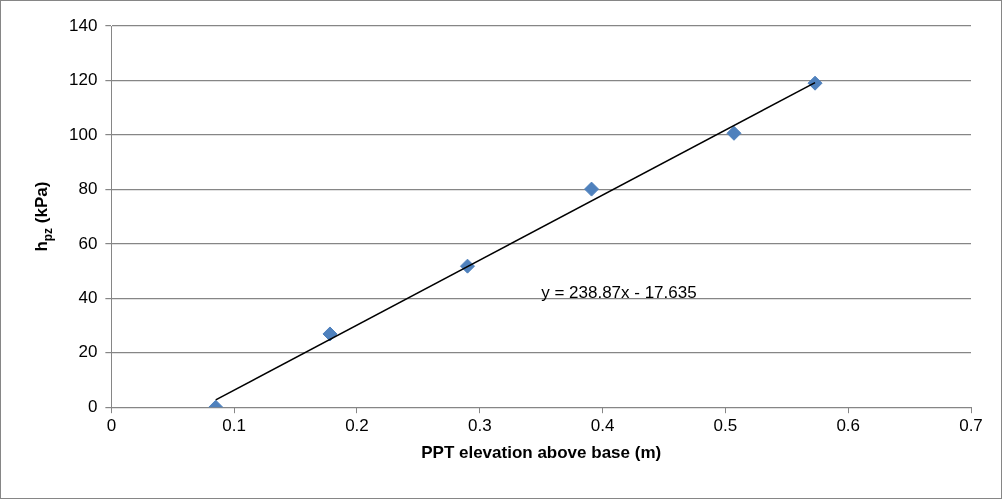  What do you see at coordinates (602, 426) in the screenshot?
I see `x-tick-label: 0.4` at bounding box center [602, 426].